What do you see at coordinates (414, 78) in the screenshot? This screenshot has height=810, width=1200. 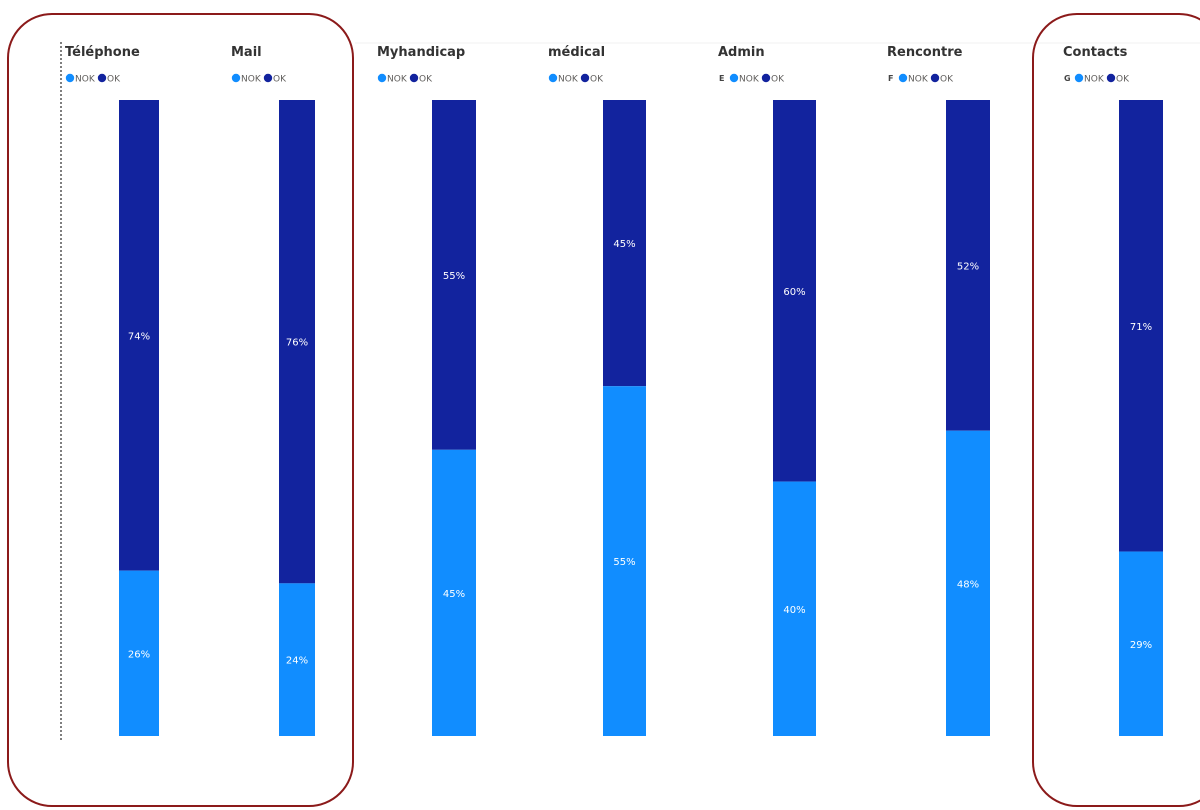 I see `chart-3-legend-ok-dot-icon` at bounding box center [414, 78].